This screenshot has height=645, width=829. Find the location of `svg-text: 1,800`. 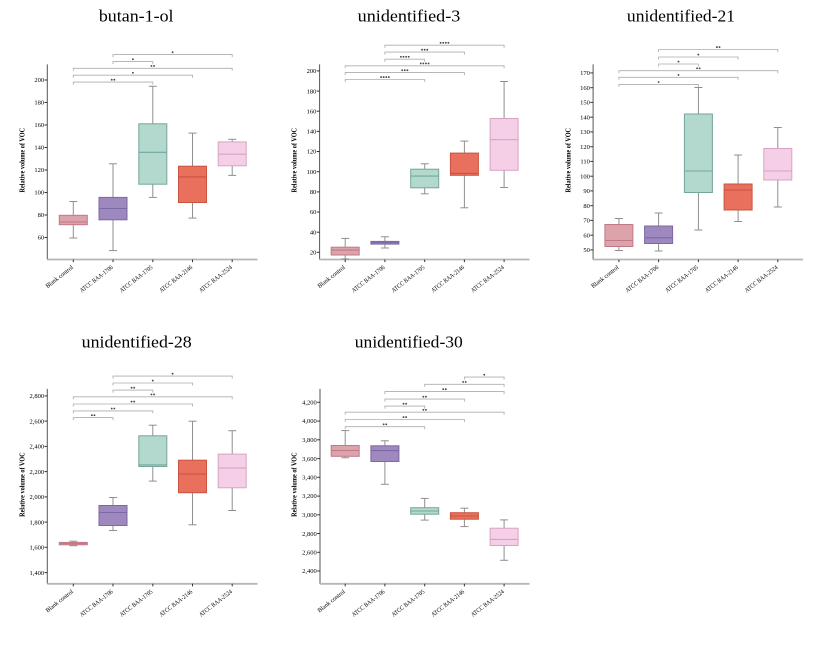

svg-text: 1,800 is located at coordinates (36, 522).